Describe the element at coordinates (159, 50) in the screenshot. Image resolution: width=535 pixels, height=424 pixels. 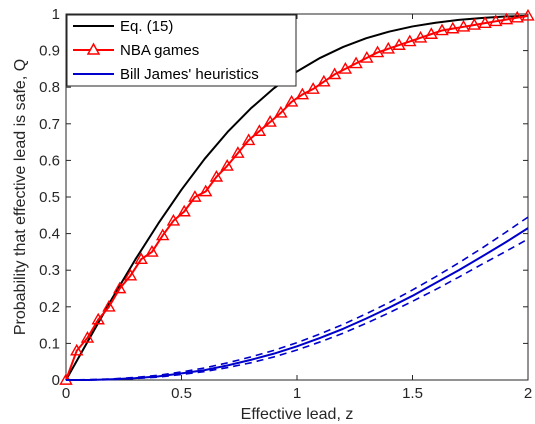
I see `legend-label-nba: NBA games` at that location.